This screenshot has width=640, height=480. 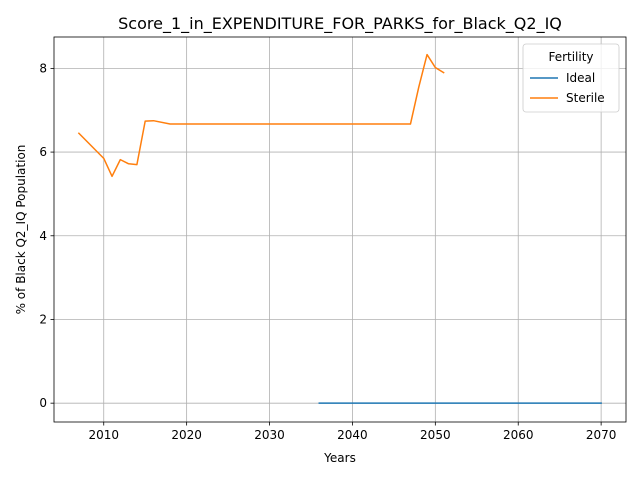 What do you see at coordinates (43, 319) in the screenshot?
I see `y-tick-label: 2` at bounding box center [43, 319].